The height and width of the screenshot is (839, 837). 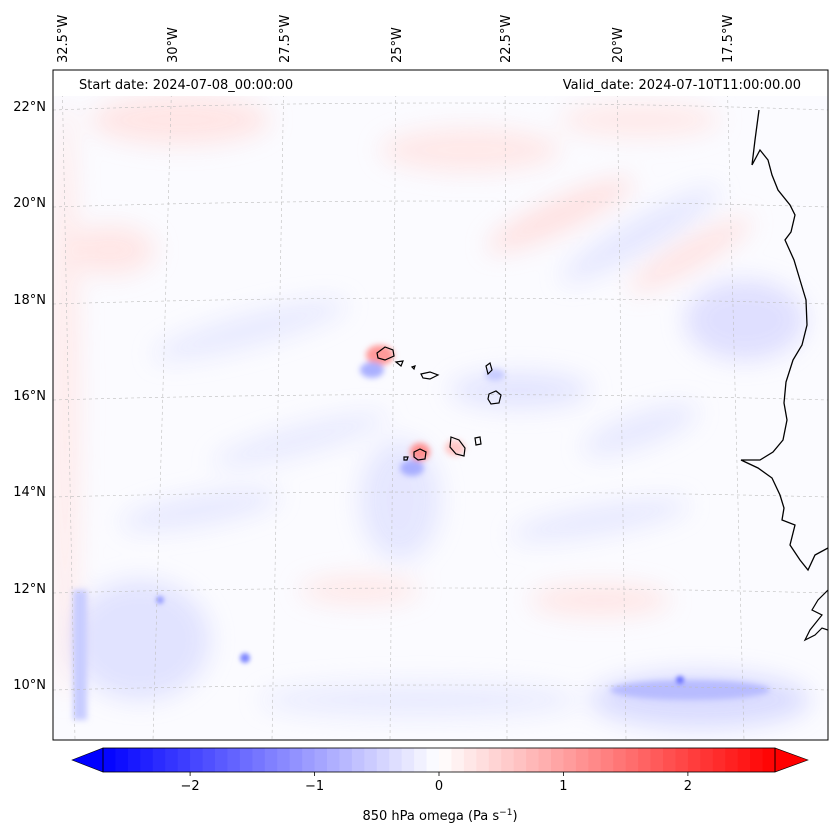 What do you see at coordinates (29, 492) in the screenshot?
I see `lat-label: 14°N` at bounding box center [29, 492].